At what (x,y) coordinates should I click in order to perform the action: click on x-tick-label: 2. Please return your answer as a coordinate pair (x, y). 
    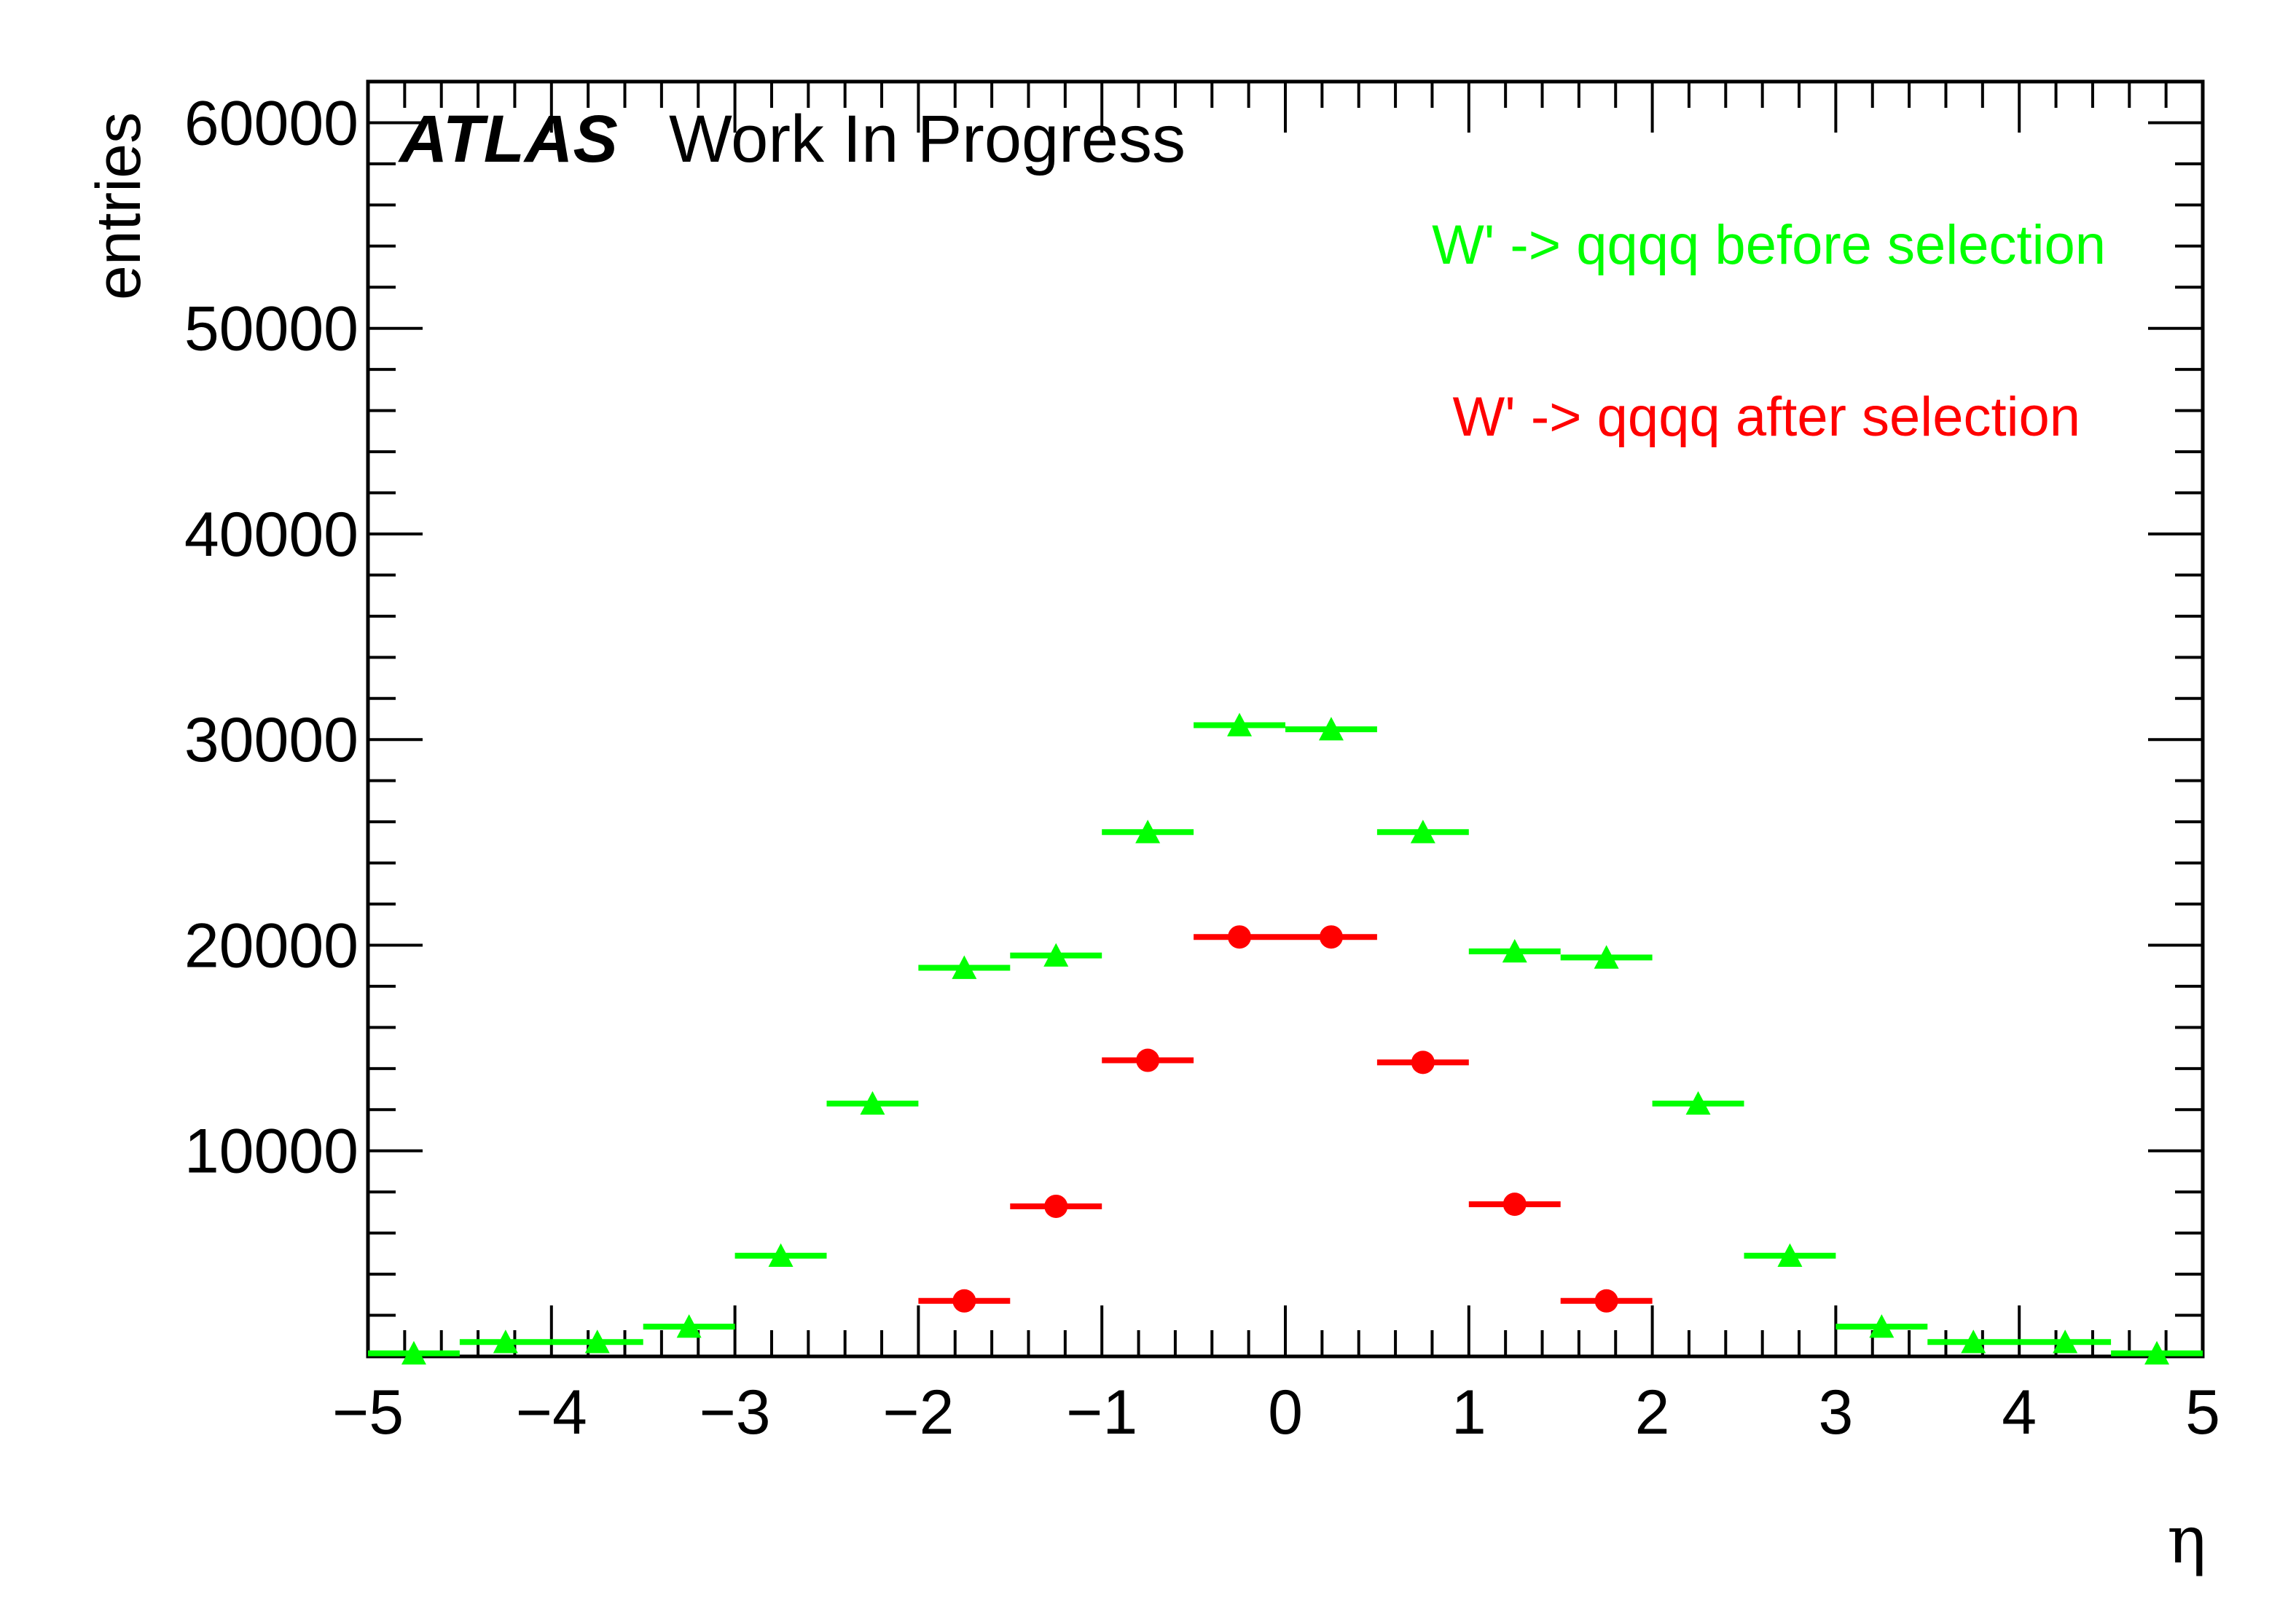
    Looking at the image, I should click on (1652, 1412).